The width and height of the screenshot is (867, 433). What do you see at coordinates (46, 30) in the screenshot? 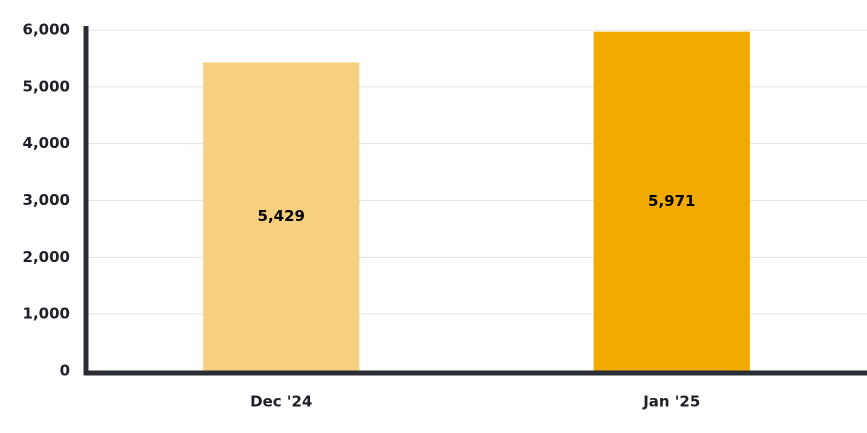
I see `y-tick-label: 6,000` at bounding box center [46, 30].